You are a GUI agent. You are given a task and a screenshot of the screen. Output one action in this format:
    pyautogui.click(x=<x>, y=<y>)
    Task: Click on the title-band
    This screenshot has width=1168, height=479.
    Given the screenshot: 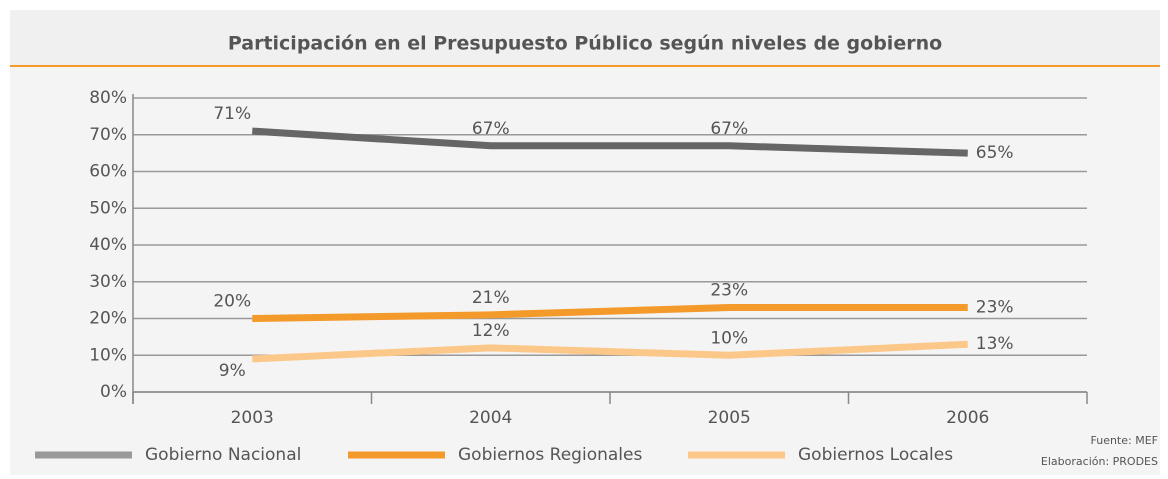 What is the action you would take?
    pyautogui.click(x=585, y=38)
    